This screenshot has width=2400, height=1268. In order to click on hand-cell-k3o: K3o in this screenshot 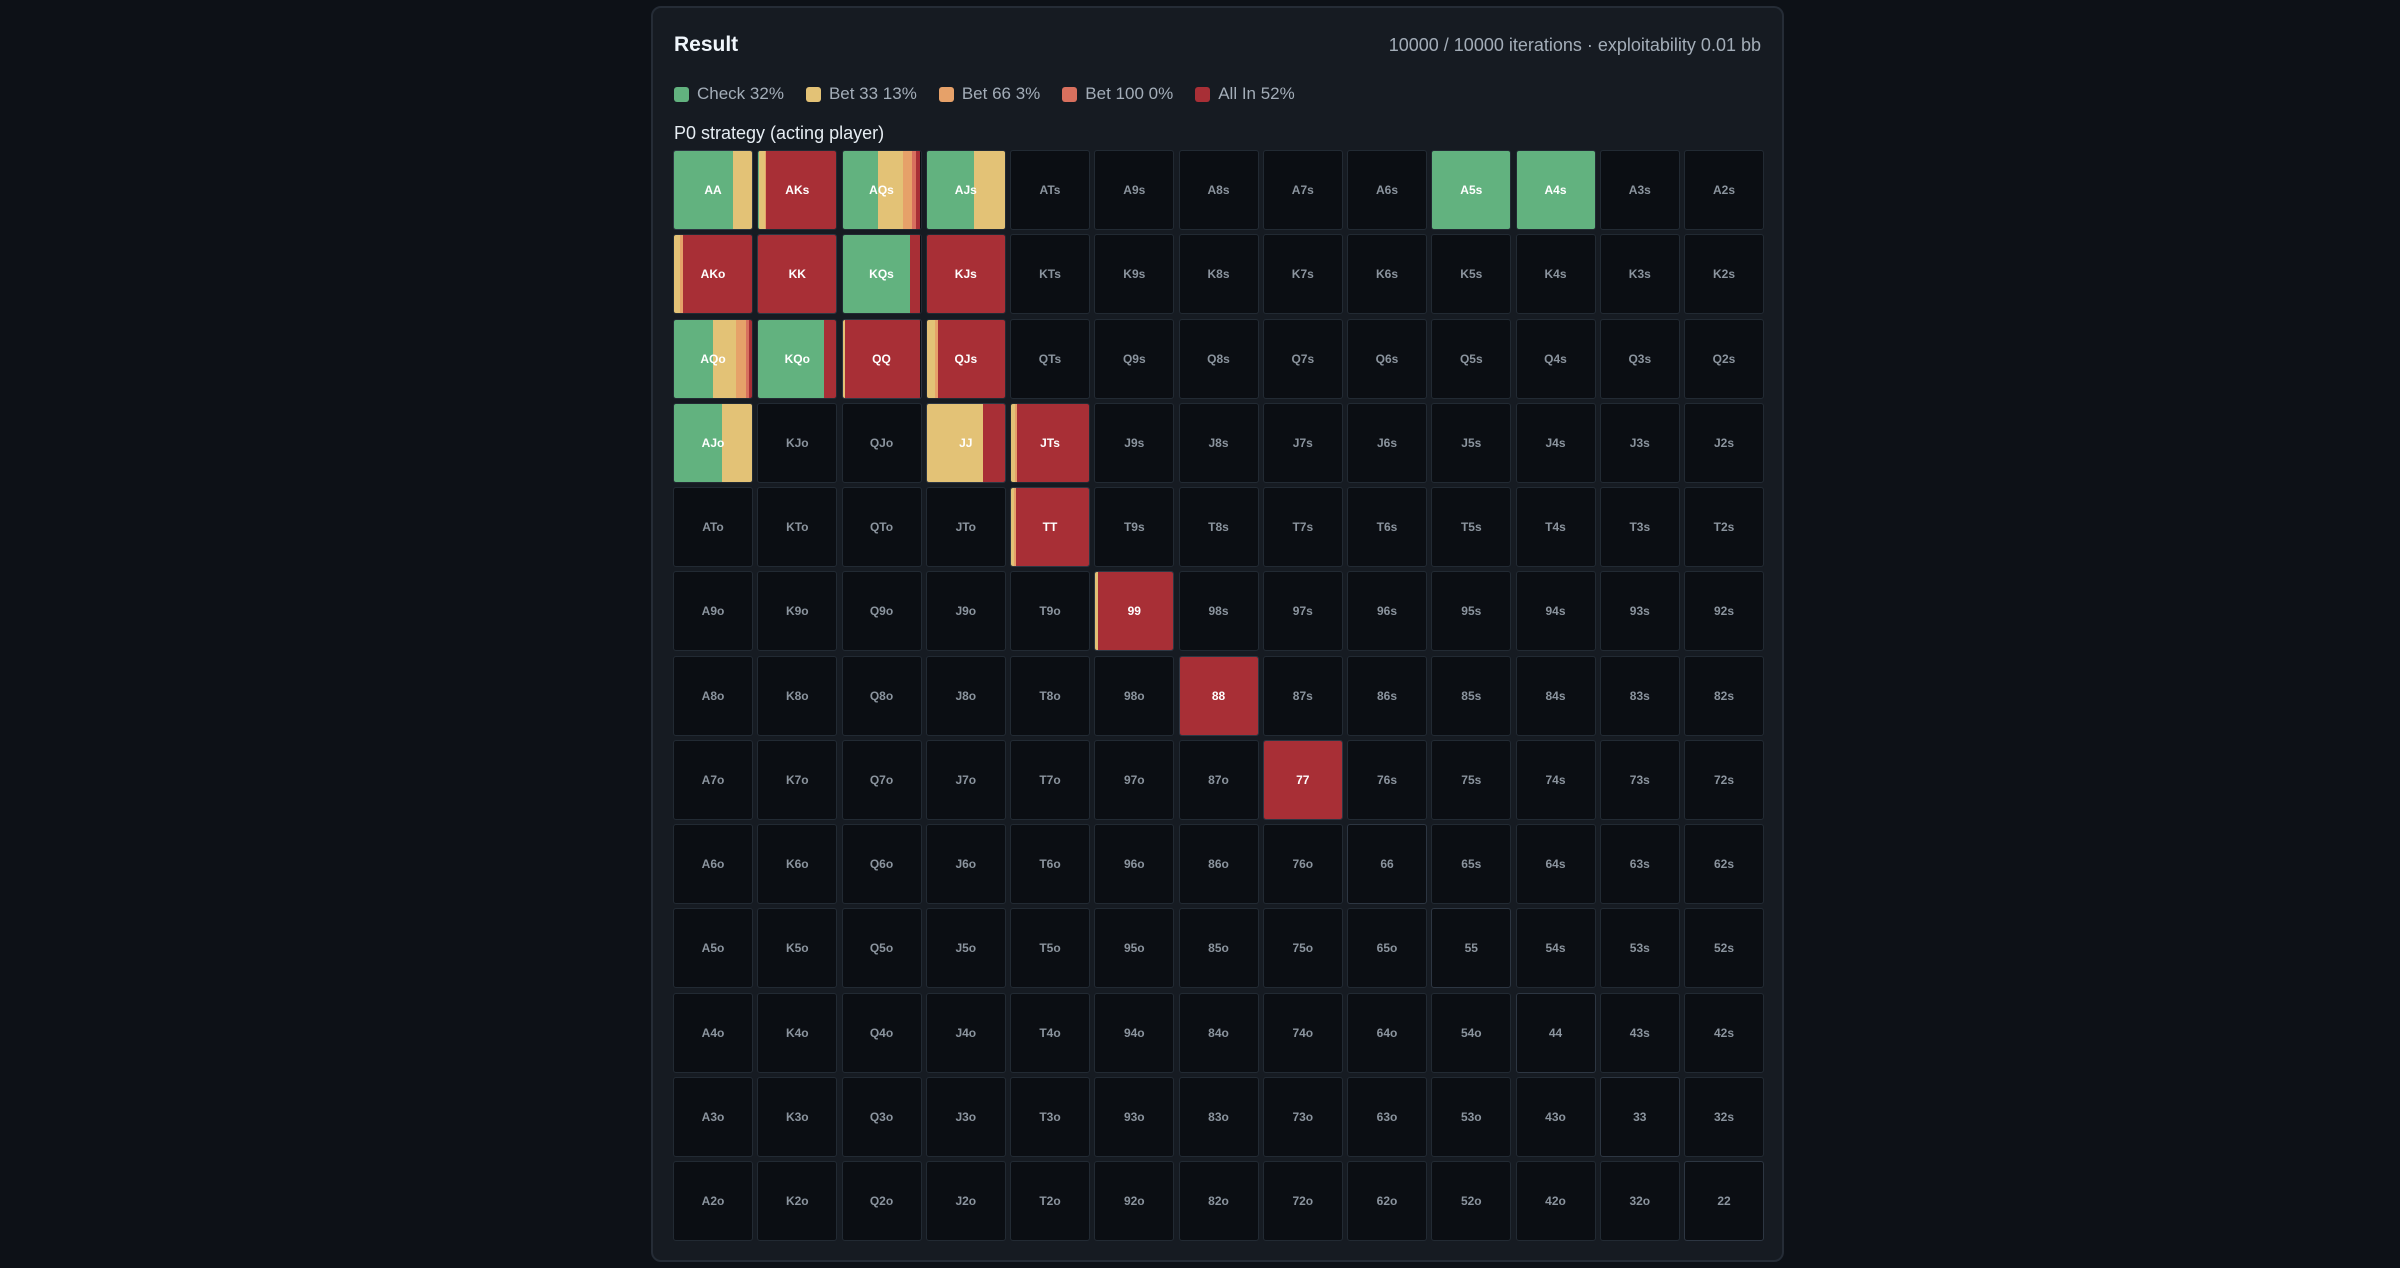, I will do `click(797, 1116)`.